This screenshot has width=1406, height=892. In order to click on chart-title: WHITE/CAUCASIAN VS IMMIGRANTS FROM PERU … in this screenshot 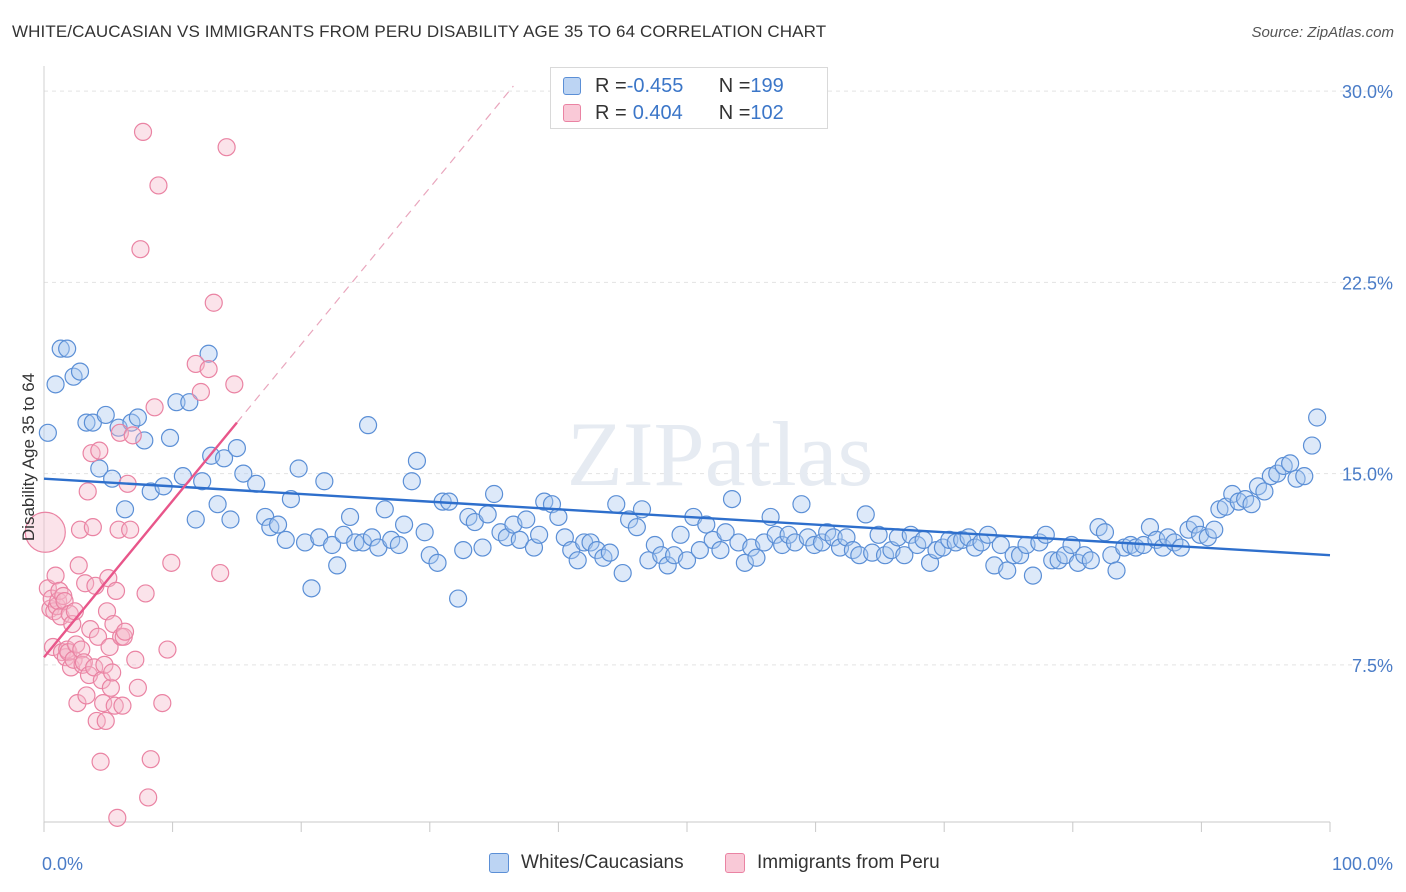, I will do `click(419, 31)`.